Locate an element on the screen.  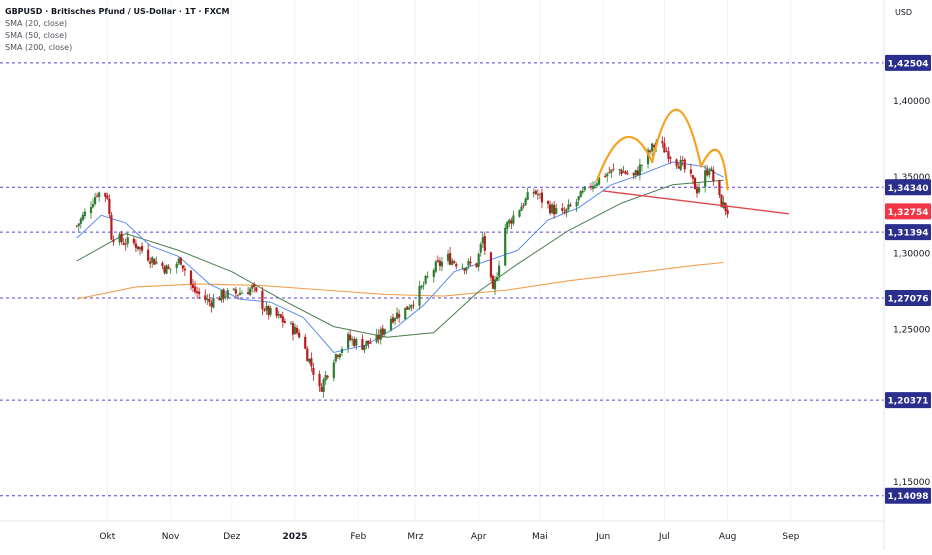
level-price-tag: 1,14098 is located at coordinates (908, 495).